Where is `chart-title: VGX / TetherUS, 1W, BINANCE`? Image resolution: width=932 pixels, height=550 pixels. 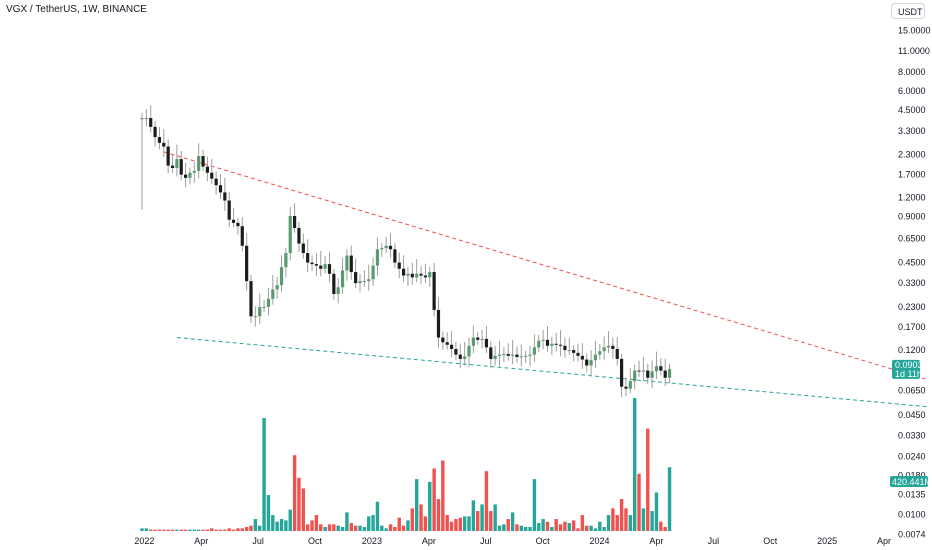 chart-title: VGX / TetherUS, 1W, BINANCE is located at coordinates (76, 9).